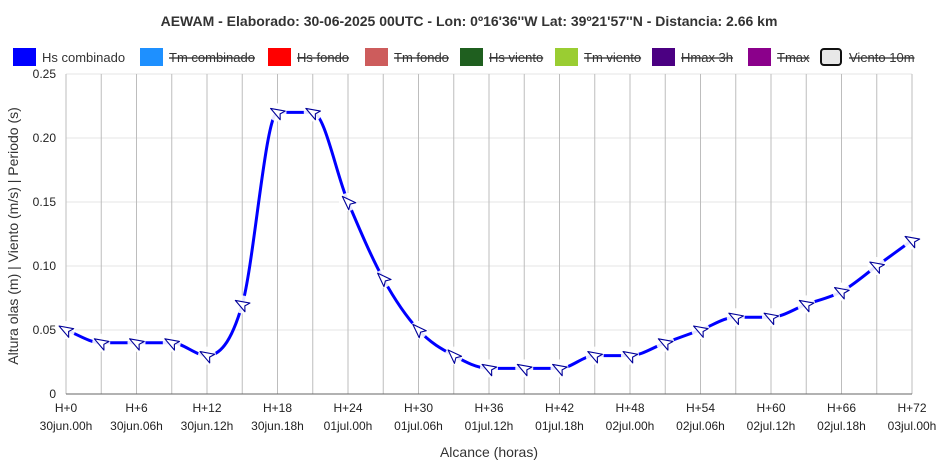 This screenshot has height=466, width=939. I want to click on x-tick-hour-label: H+54, so click(700, 408).